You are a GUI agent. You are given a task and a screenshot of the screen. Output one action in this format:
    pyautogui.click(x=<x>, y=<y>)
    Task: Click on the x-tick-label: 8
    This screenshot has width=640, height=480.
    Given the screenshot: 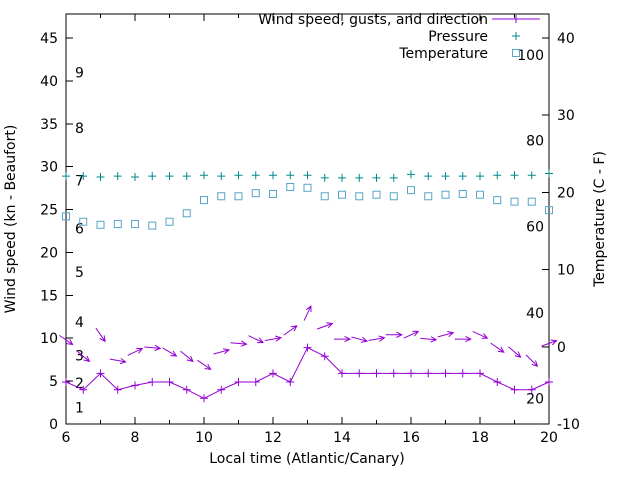 What is the action you would take?
    pyautogui.click(x=135, y=438)
    